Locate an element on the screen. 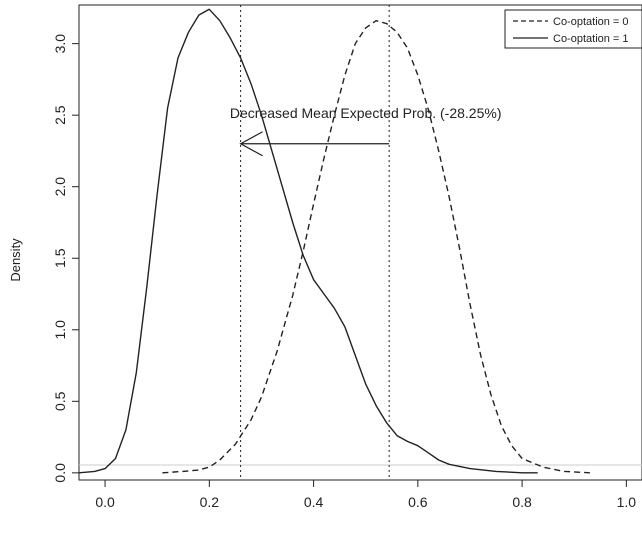 The height and width of the screenshot is (550, 642). x-tick-label: 0.0 is located at coordinates (105, 502).